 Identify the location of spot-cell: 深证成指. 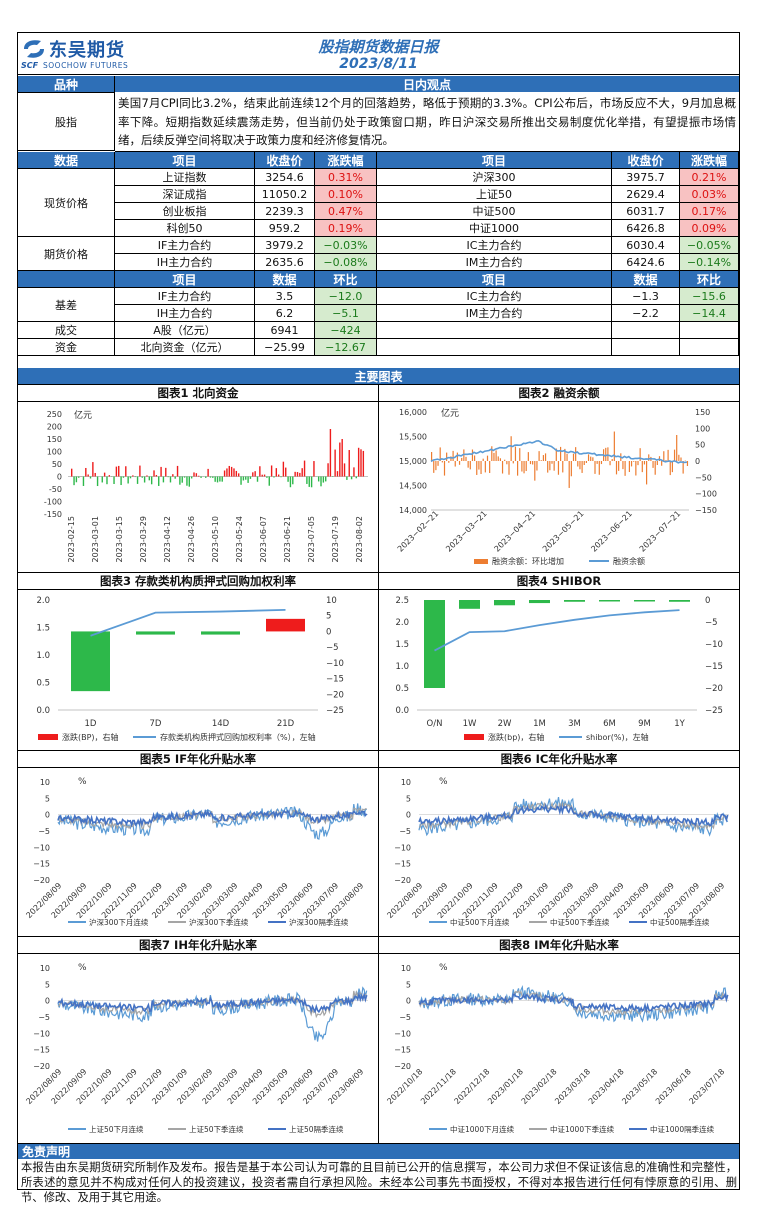
(185, 194).